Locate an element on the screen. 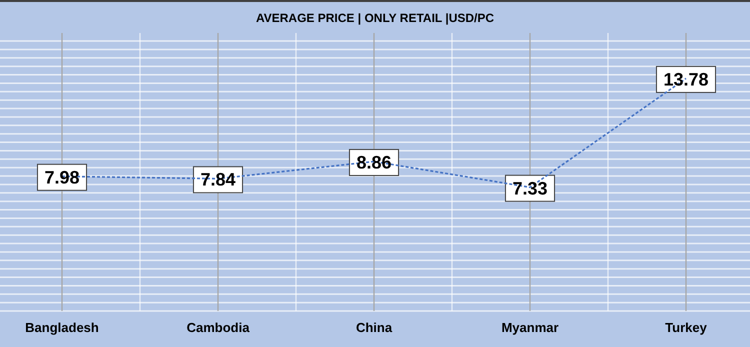 The image size is (750, 347). x-tick-label: Bangladesh is located at coordinates (62, 328).